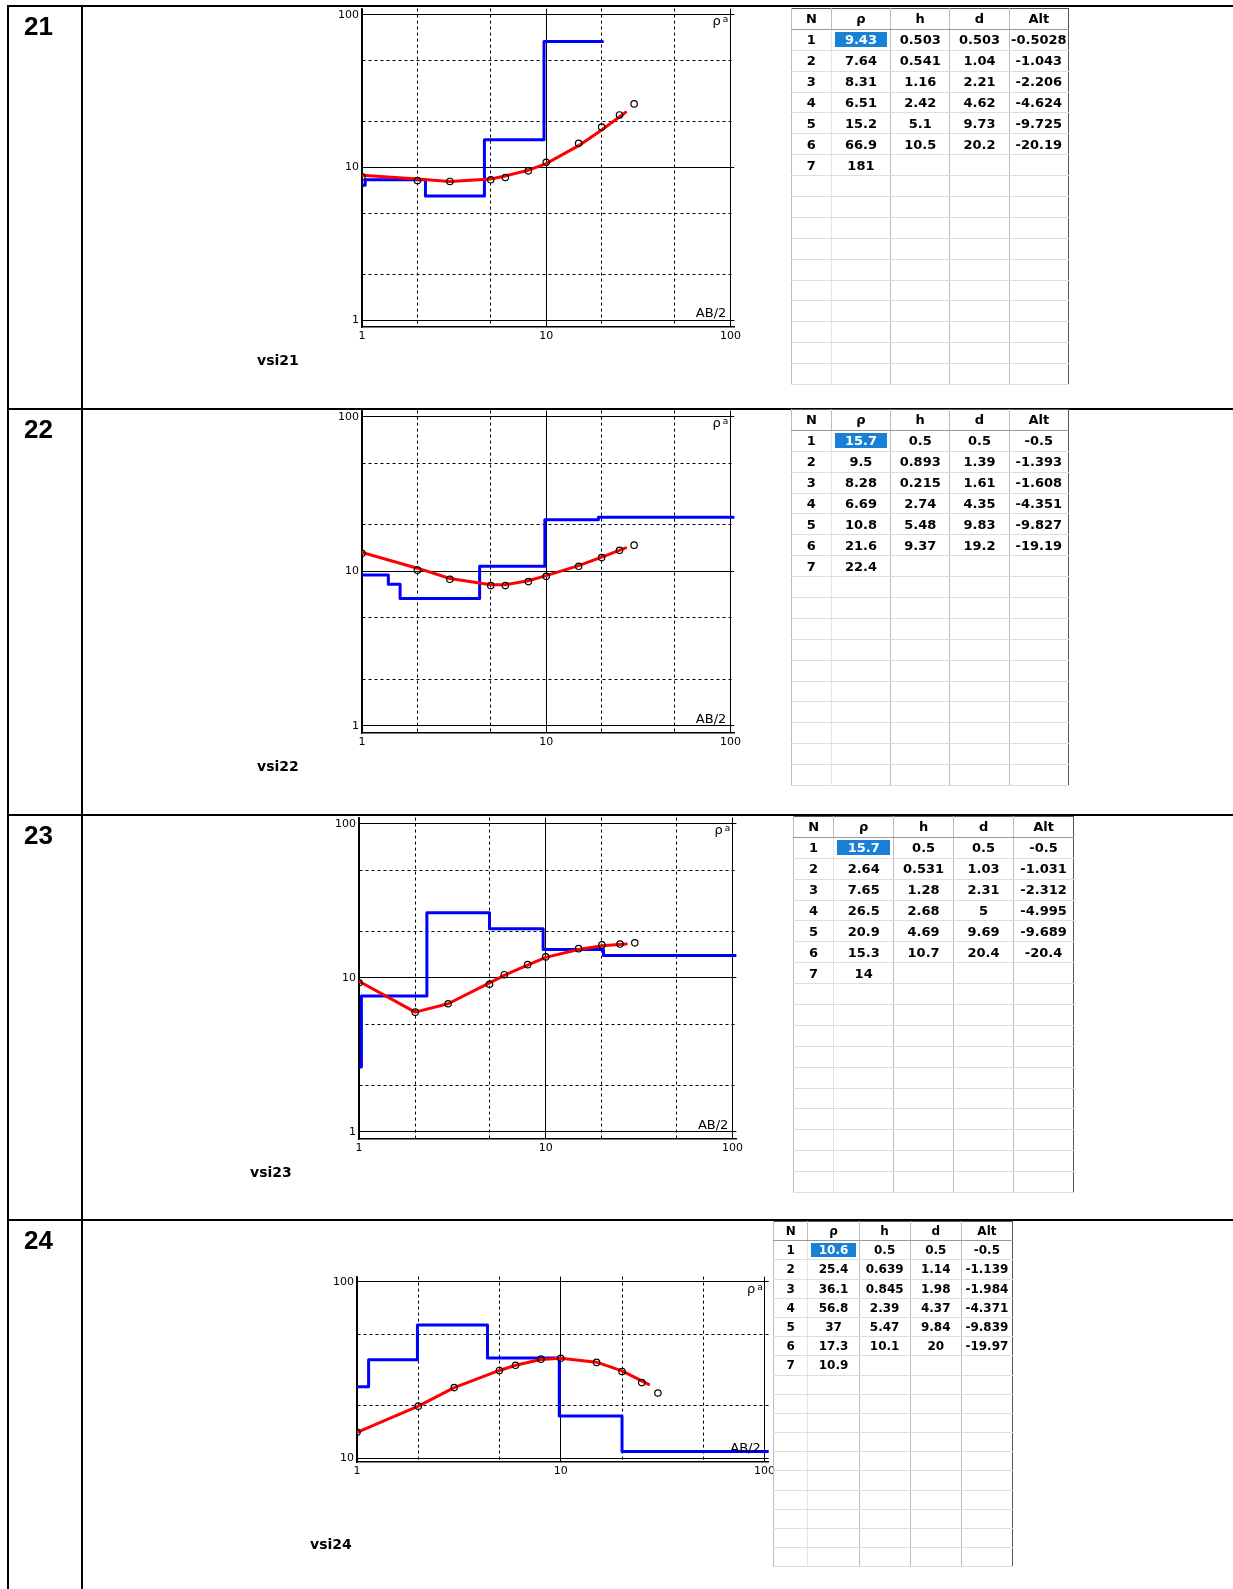 The image size is (1233, 1589). Describe the element at coordinates (987, 1288) in the screenshot. I see `text: -1.984` at that location.